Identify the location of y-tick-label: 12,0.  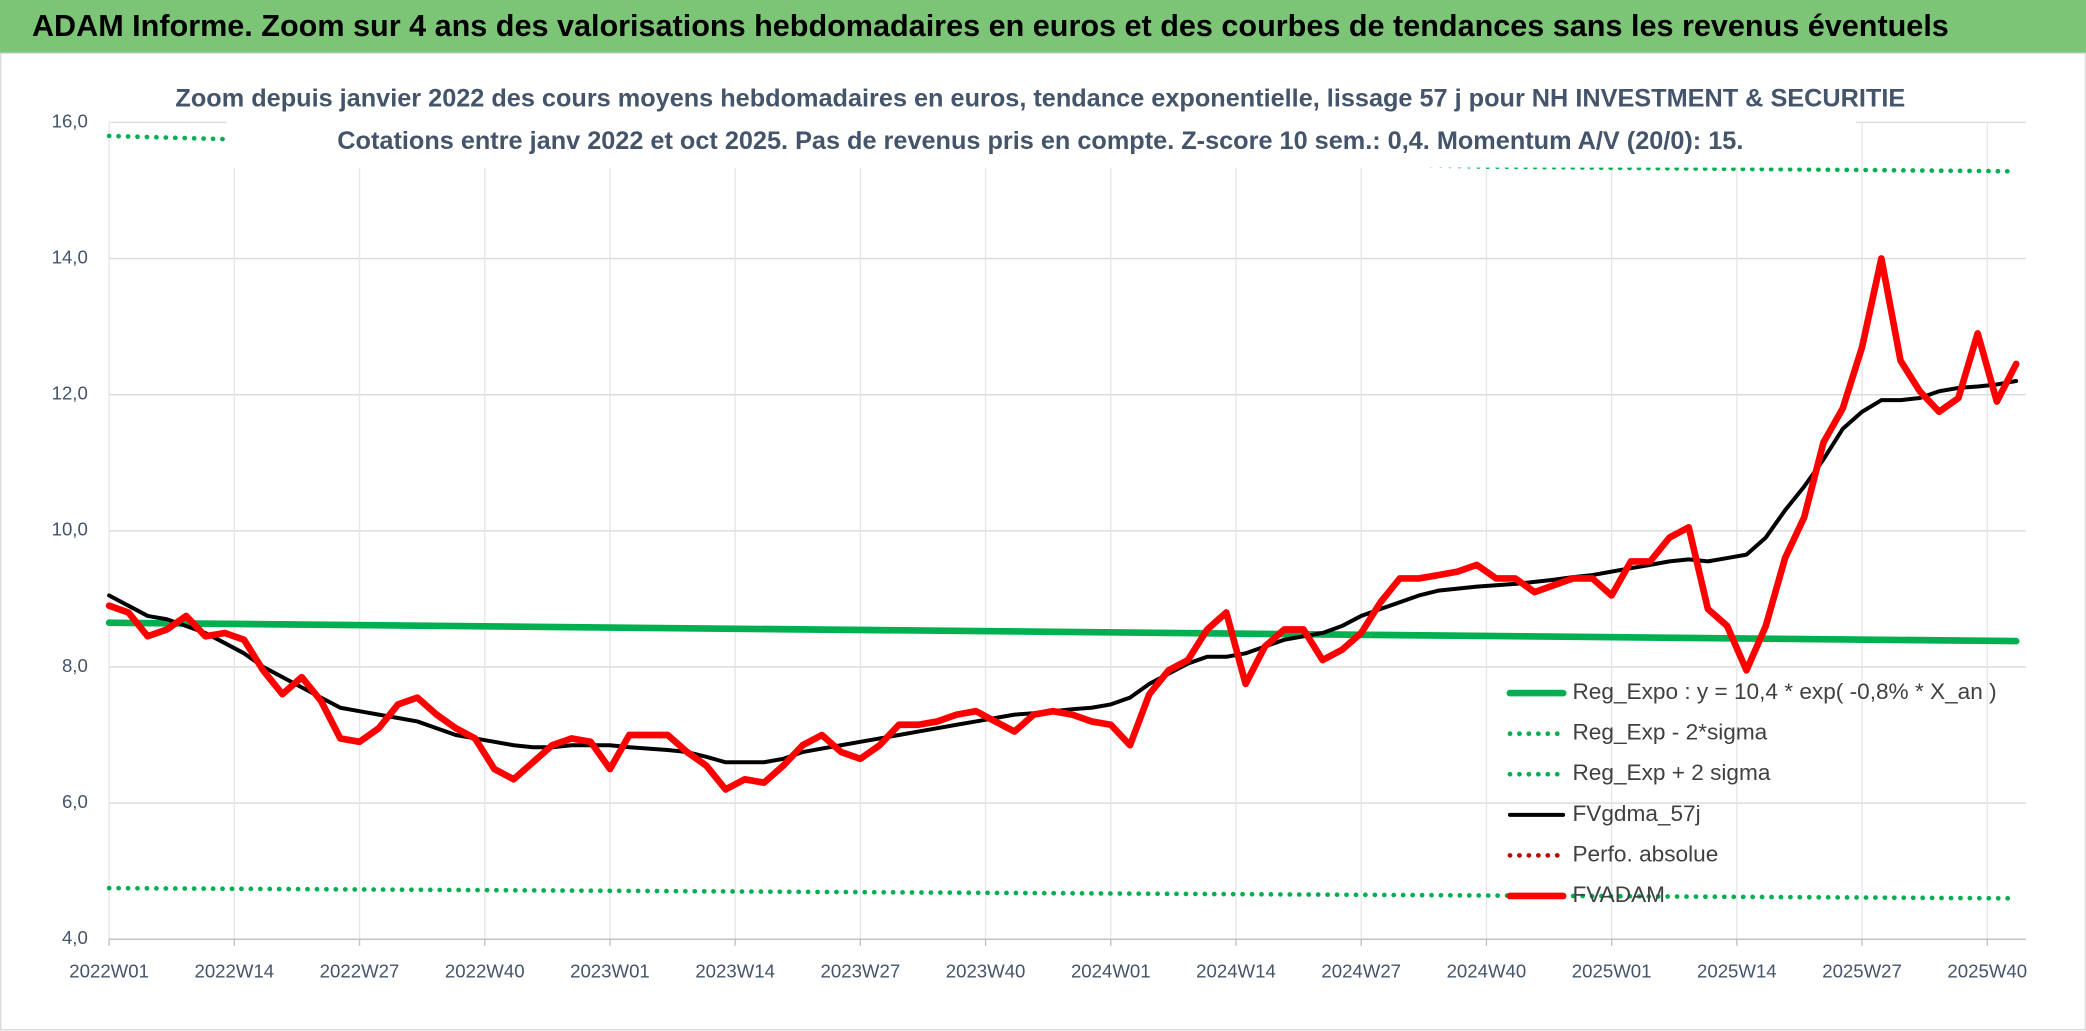
(70, 393).